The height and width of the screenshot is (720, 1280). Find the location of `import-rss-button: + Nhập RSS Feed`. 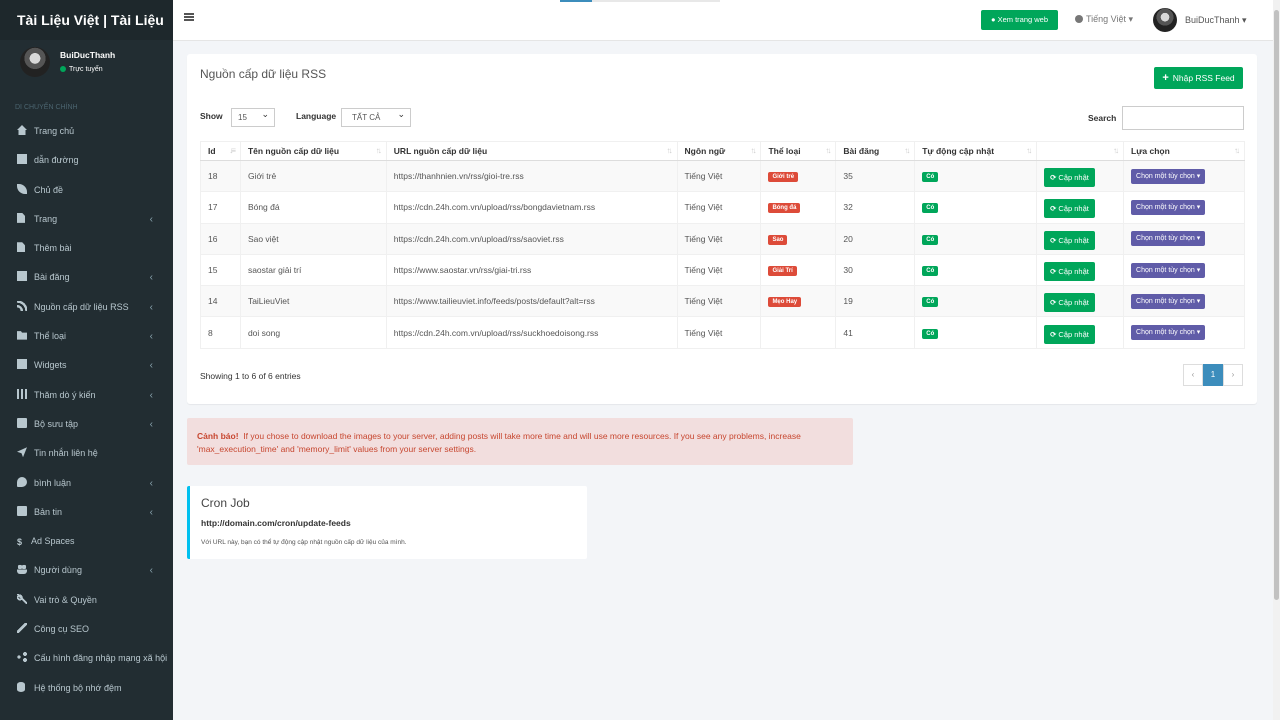

import-rss-button: + Nhập RSS Feed is located at coordinates (1198, 78).